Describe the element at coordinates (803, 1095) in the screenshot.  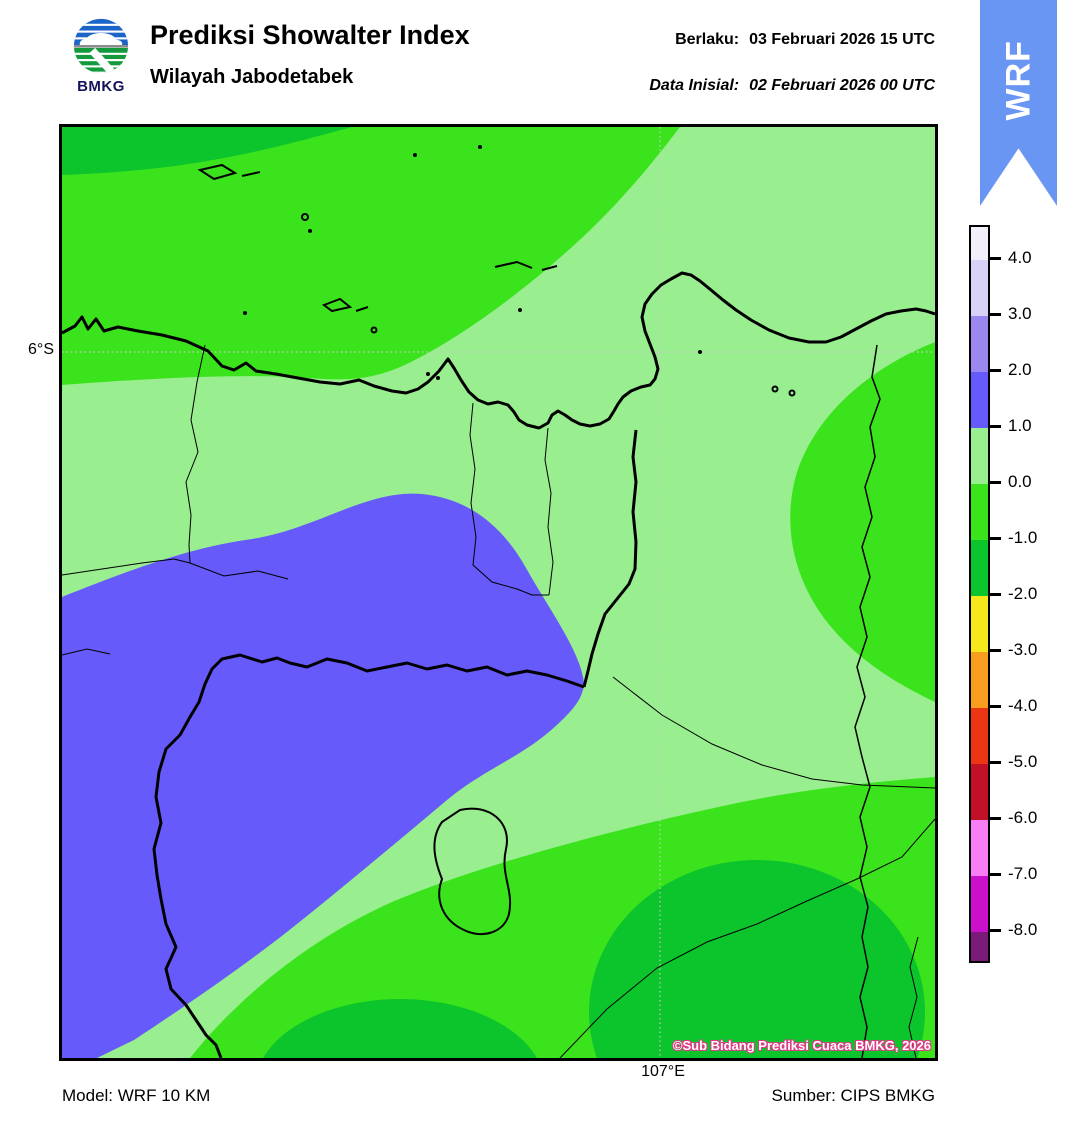
I see `source-info-label: Sumber:` at that location.